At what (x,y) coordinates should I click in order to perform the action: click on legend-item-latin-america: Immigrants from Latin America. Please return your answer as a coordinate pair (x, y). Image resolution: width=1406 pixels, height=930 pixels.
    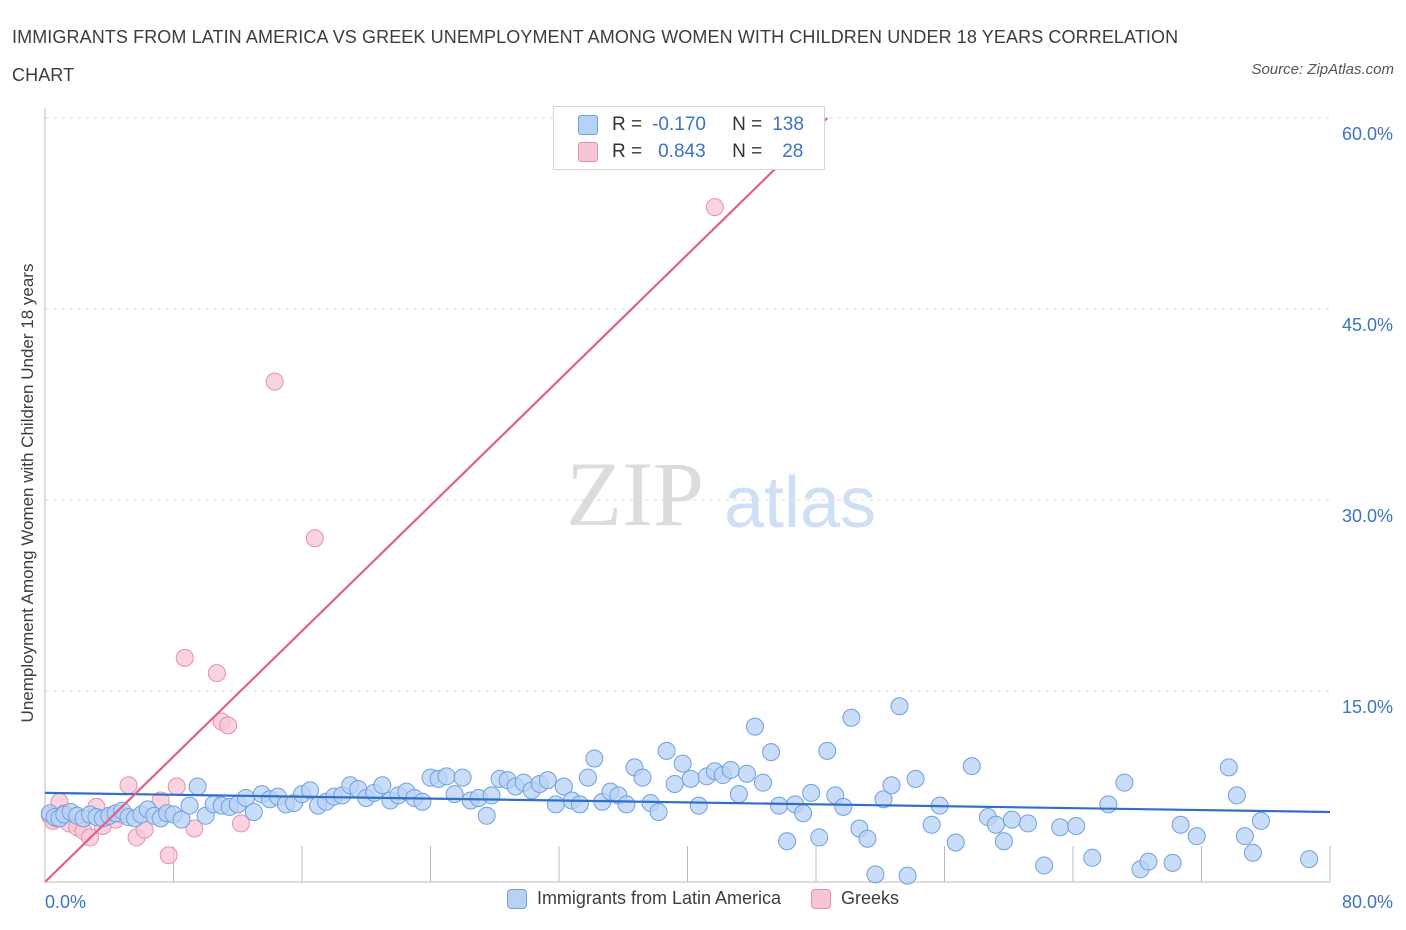
    Looking at the image, I should click on (644, 898).